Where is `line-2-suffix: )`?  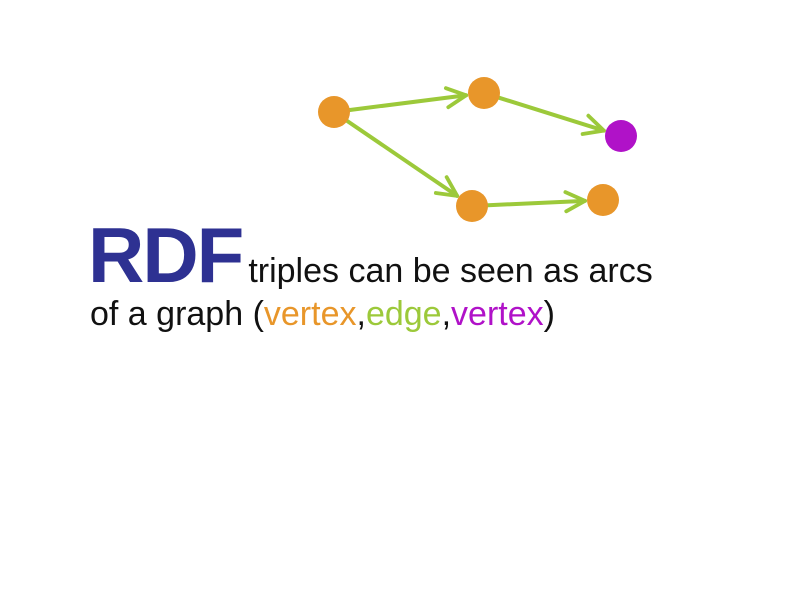 line-2-suffix: ) is located at coordinates (549, 314).